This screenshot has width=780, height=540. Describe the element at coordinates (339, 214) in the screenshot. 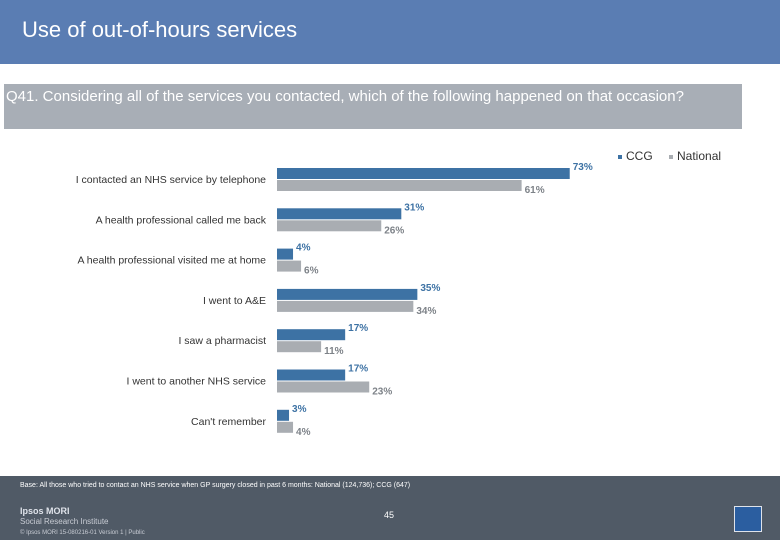

I see `bar-ccg-a-health-professional-called-me-back` at that location.